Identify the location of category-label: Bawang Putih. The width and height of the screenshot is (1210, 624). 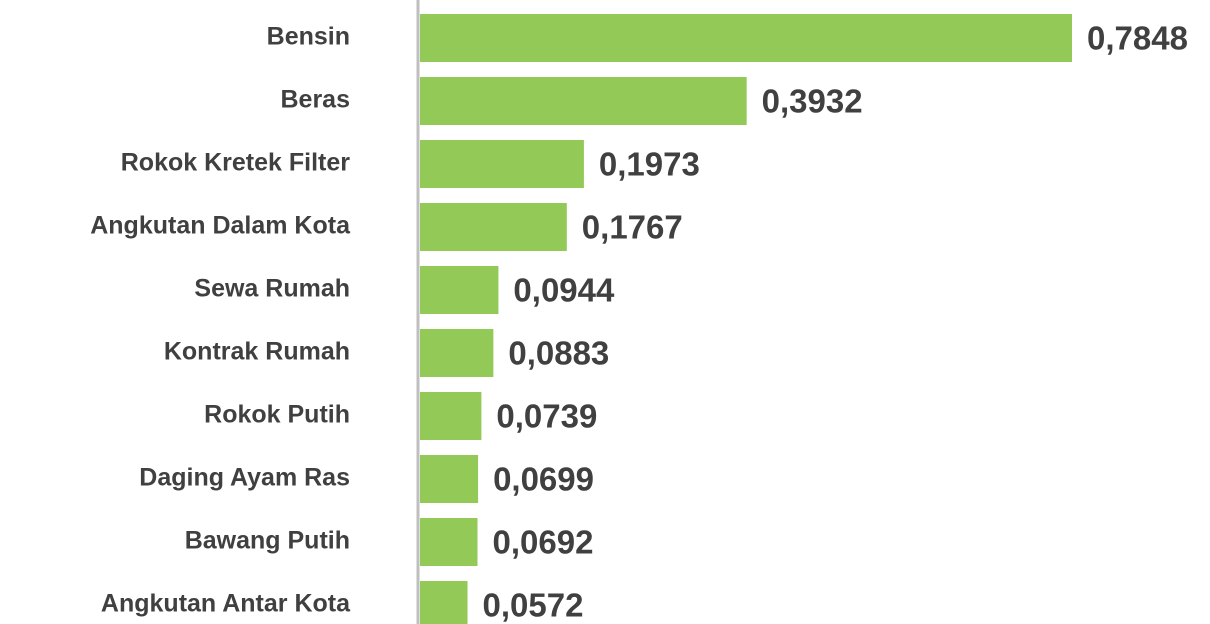
(267, 541).